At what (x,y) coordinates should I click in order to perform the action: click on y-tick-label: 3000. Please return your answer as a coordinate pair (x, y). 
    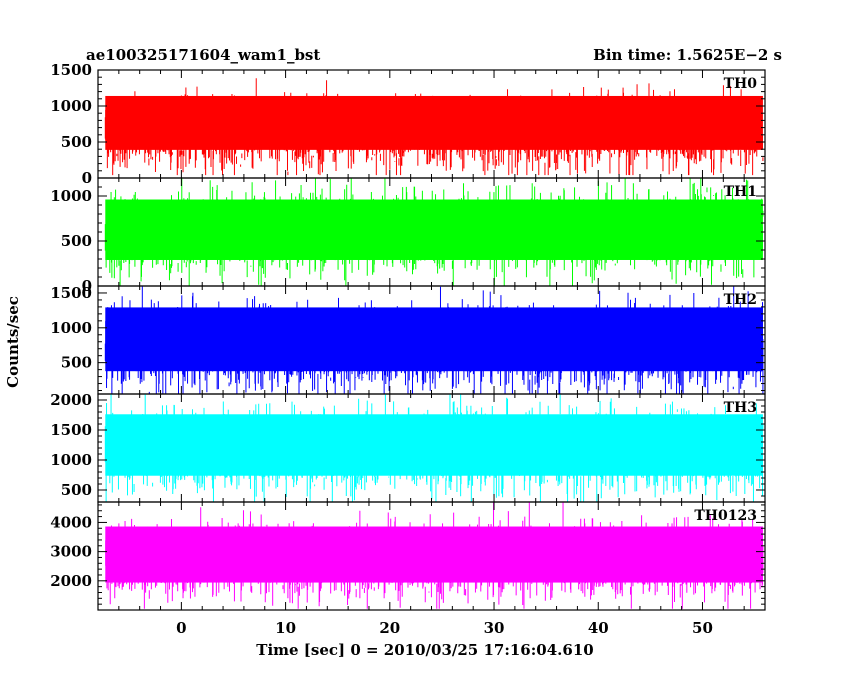
    Looking at the image, I should click on (71, 552).